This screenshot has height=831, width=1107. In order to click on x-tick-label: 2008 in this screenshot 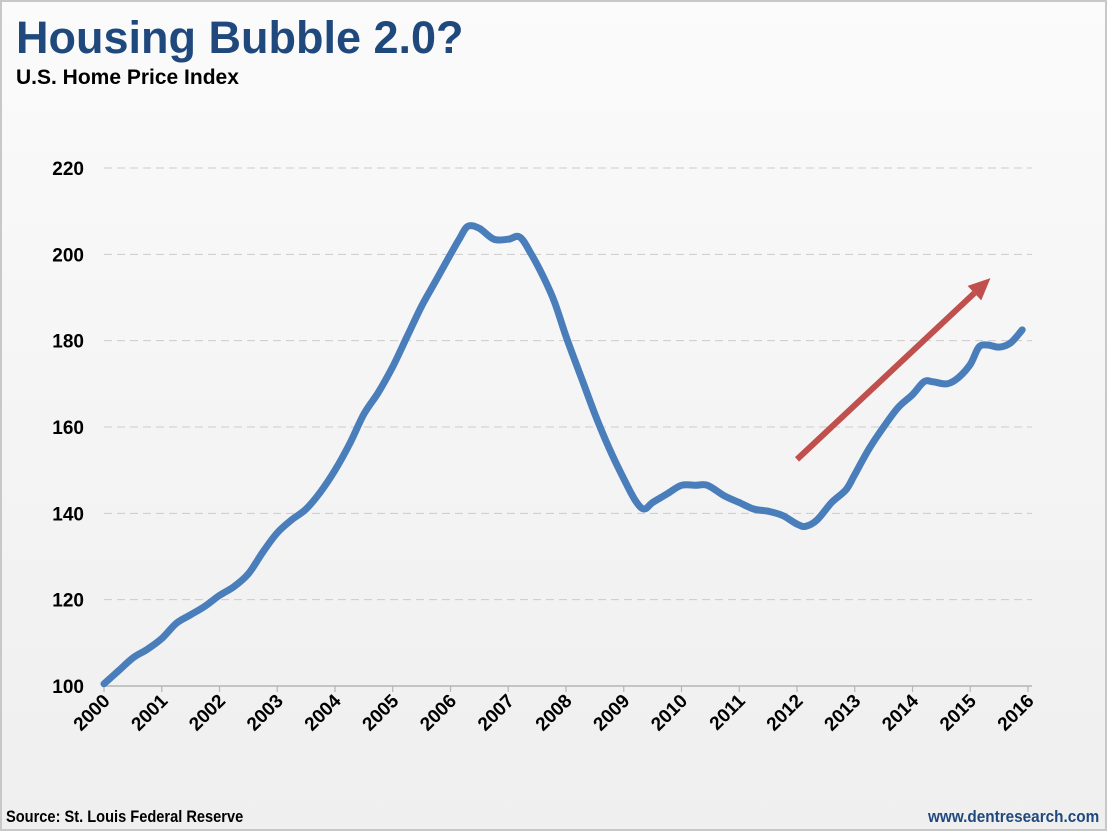, I will do `click(554, 713)`.